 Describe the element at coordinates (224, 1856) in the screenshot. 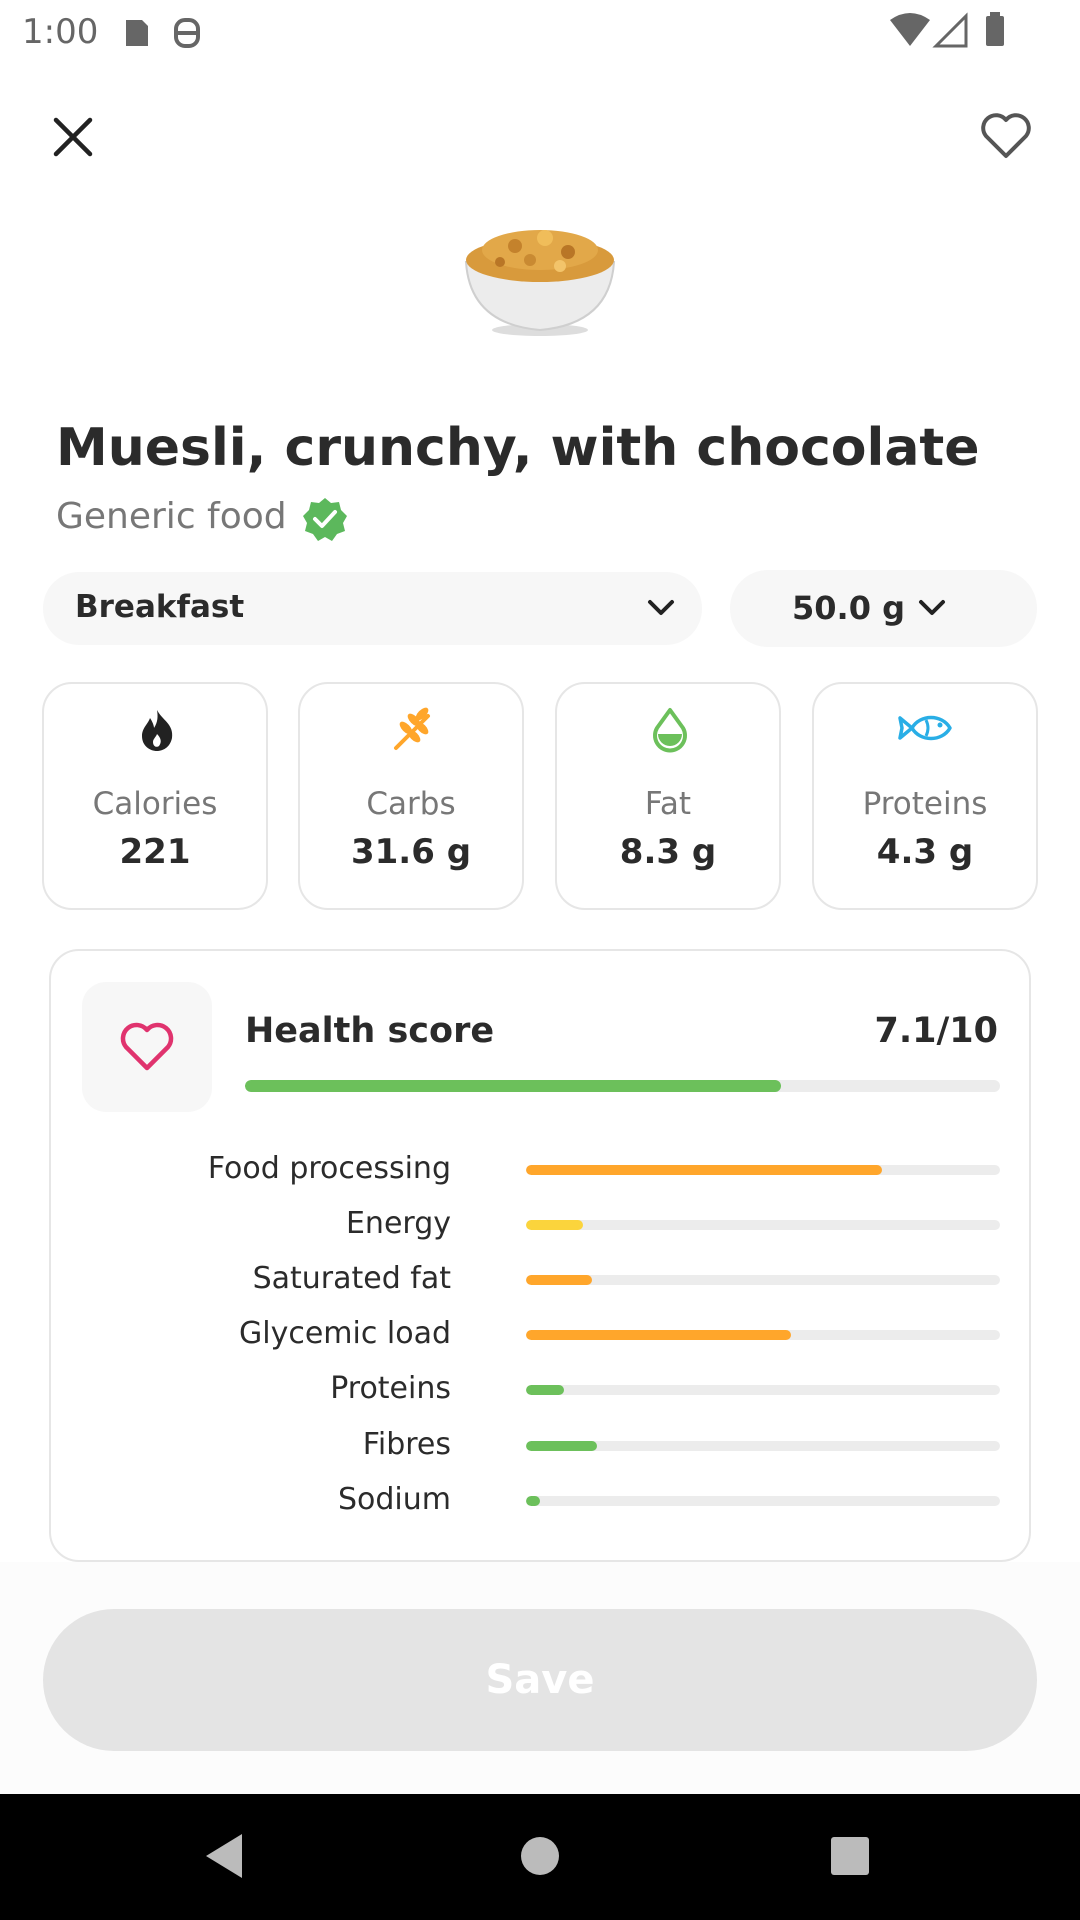

I see `nav-back` at that location.